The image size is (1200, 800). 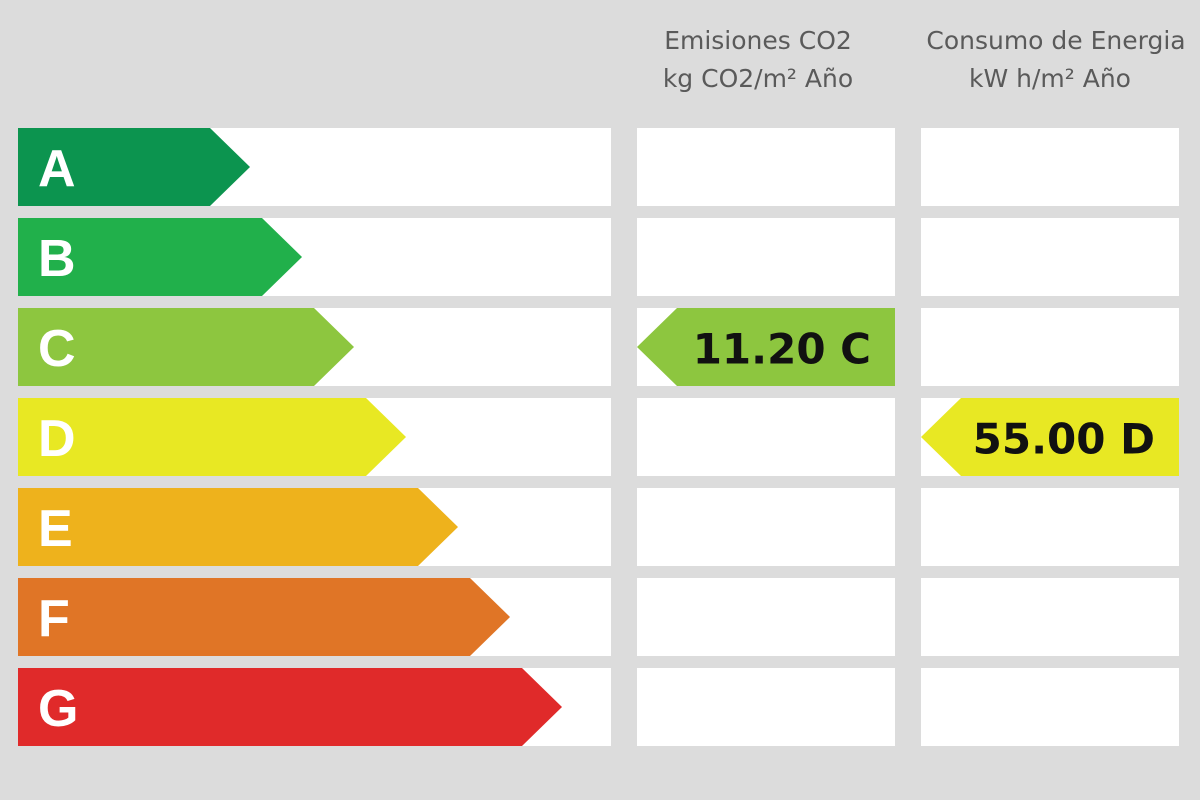 I want to click on energy-unit: kW h/m² Año, so click(x=1050, y=78).